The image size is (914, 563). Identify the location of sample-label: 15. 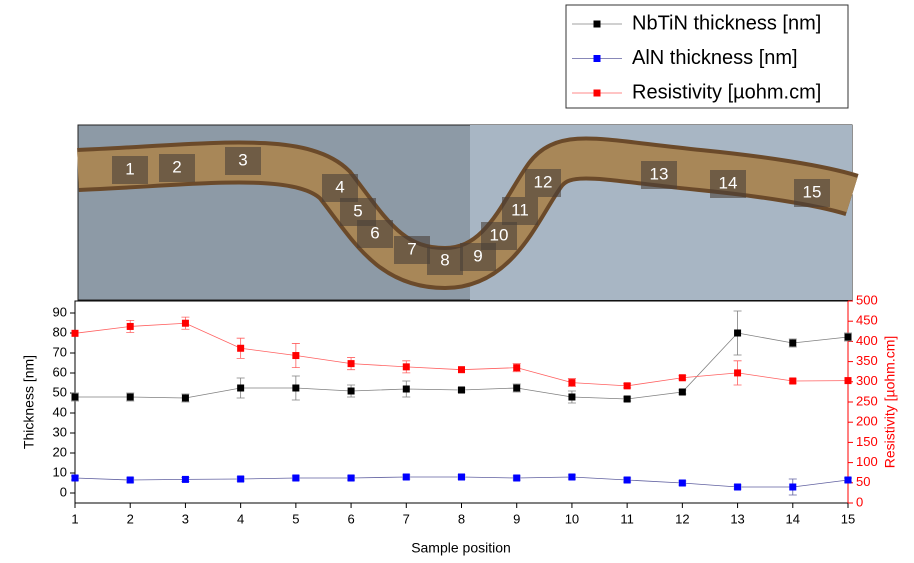
(812, 191).